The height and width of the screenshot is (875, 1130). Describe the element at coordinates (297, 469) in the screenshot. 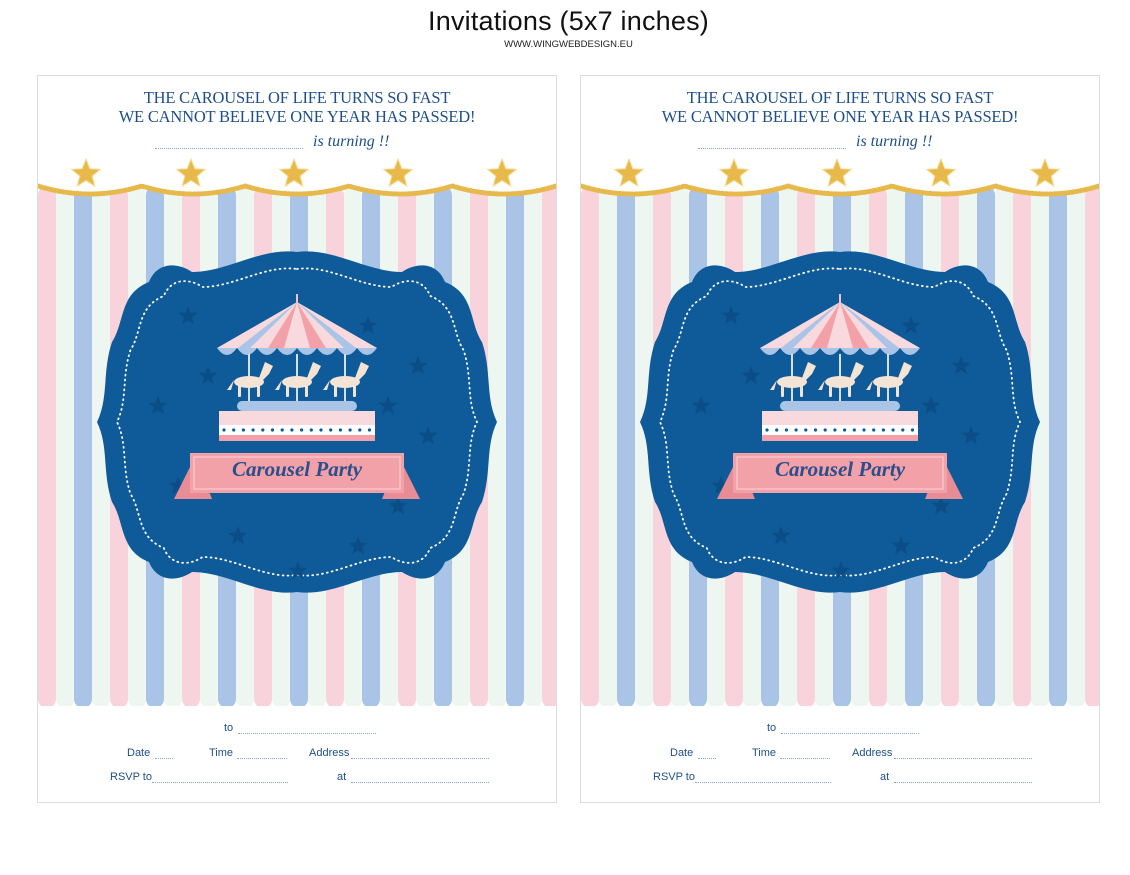

I see `banner-title: Carousel Party` at that location.